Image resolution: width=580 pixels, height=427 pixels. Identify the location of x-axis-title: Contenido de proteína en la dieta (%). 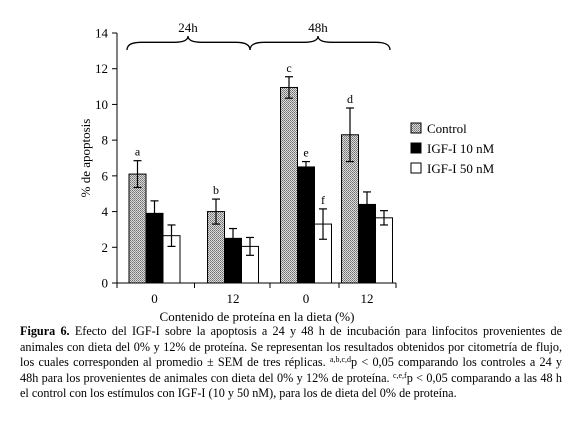
(257, 316).